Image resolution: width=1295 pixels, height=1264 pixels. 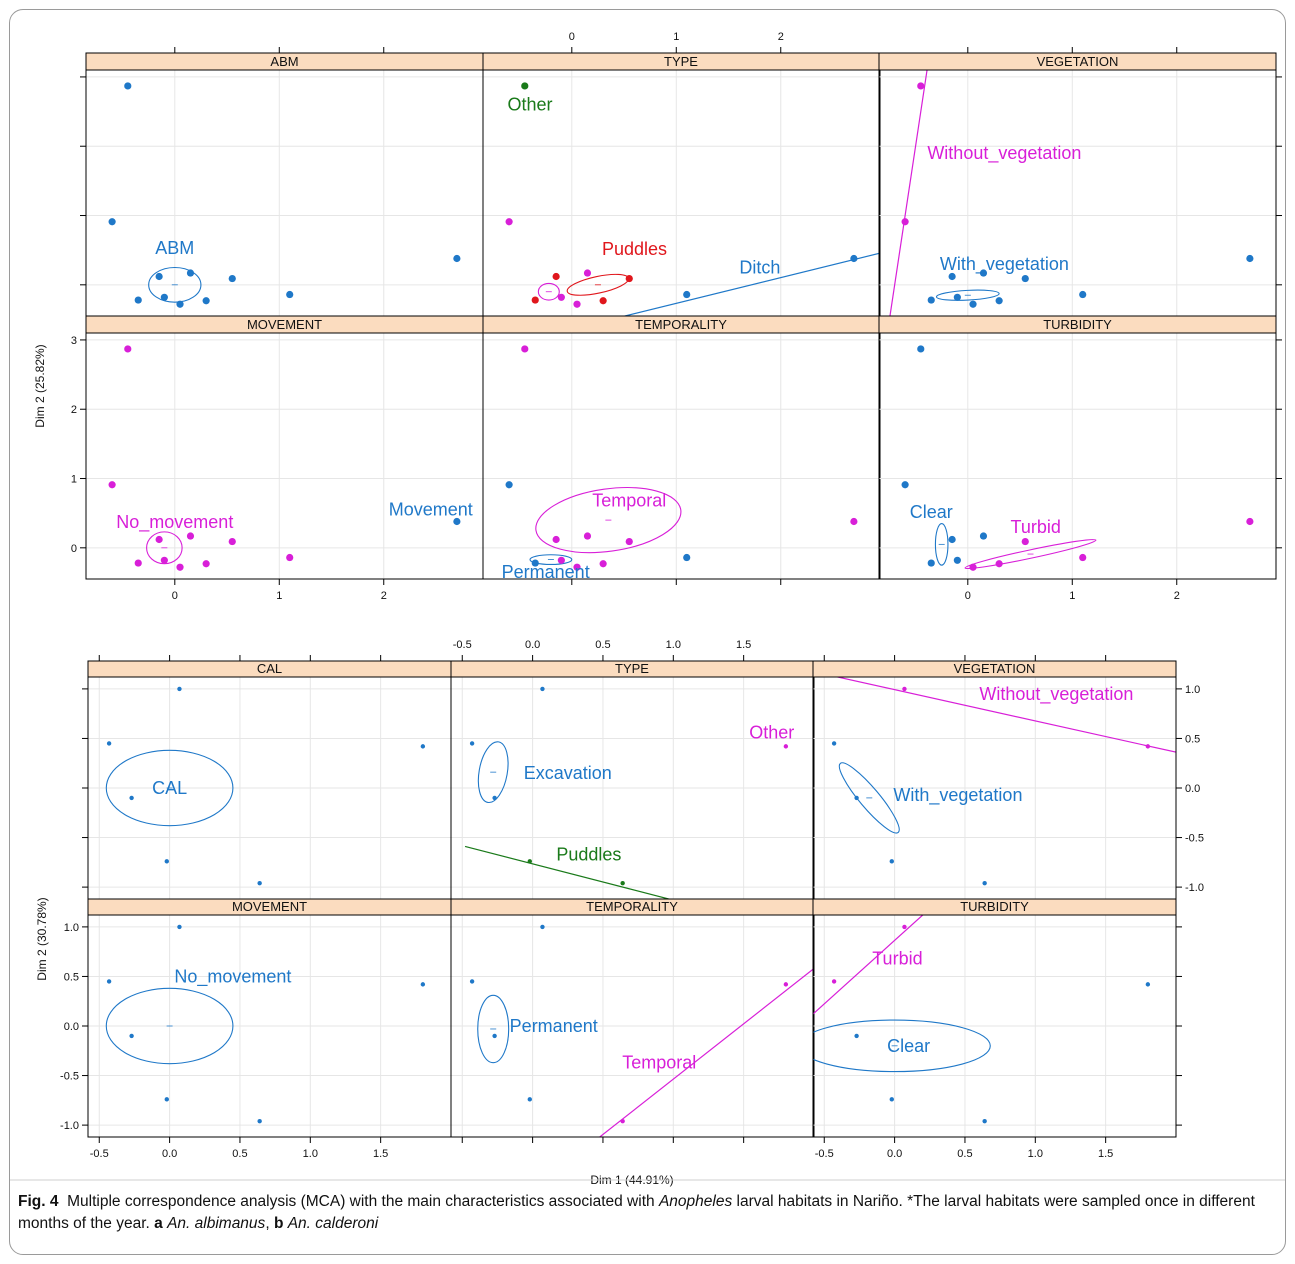 What do you see at coordinates (278, 1223) in the screenshot?
I see `caption-b-label: b` at bounding box center [278, 1223].